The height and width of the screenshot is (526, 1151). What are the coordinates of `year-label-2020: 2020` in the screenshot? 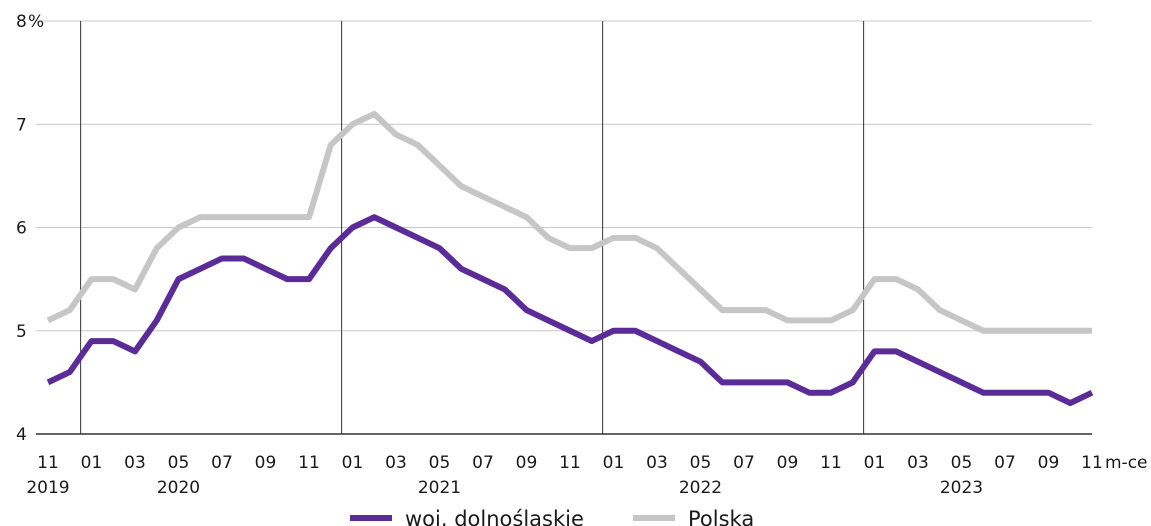 It's located at (178, 488).